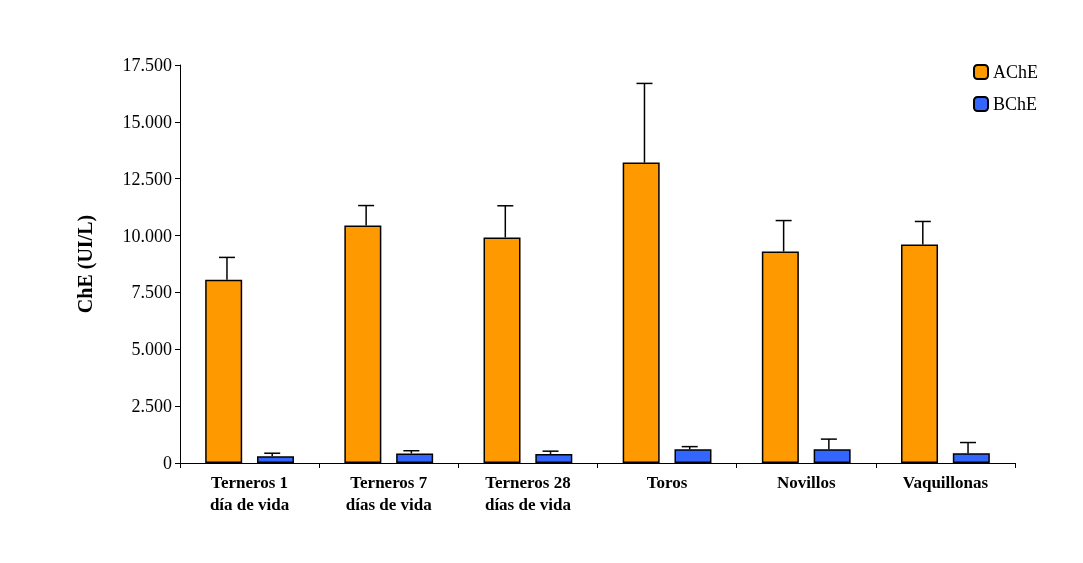 Image resolution: width=1083 pixels, height=563 pixels. Describe the element at coordinates (151, 349) in the screenshot. I see `y-tick-label: 5.000` at that location.